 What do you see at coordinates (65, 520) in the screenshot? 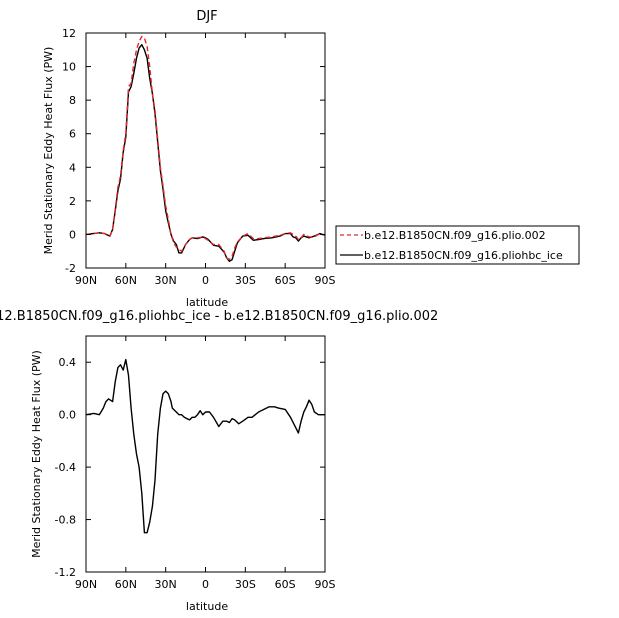
I see `bottom-y-tick-label: -0.8` at bounding box center [65, 520].